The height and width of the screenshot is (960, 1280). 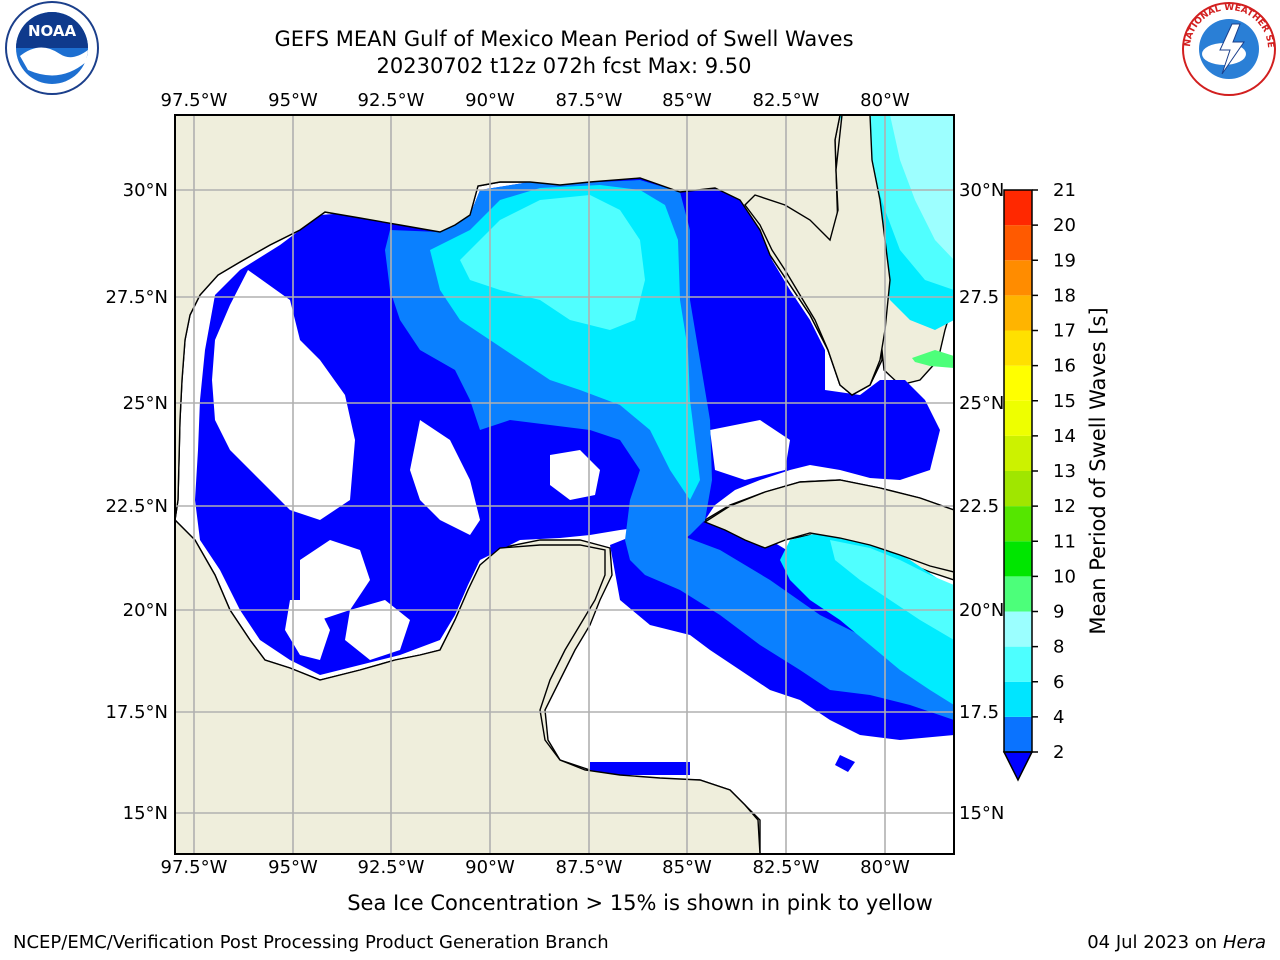 I want to click on lat-labels-left: 30°N 27.5°N 25°N 22.5°N 20°N 17.5°N 15°N, so click(x=136, y=502).